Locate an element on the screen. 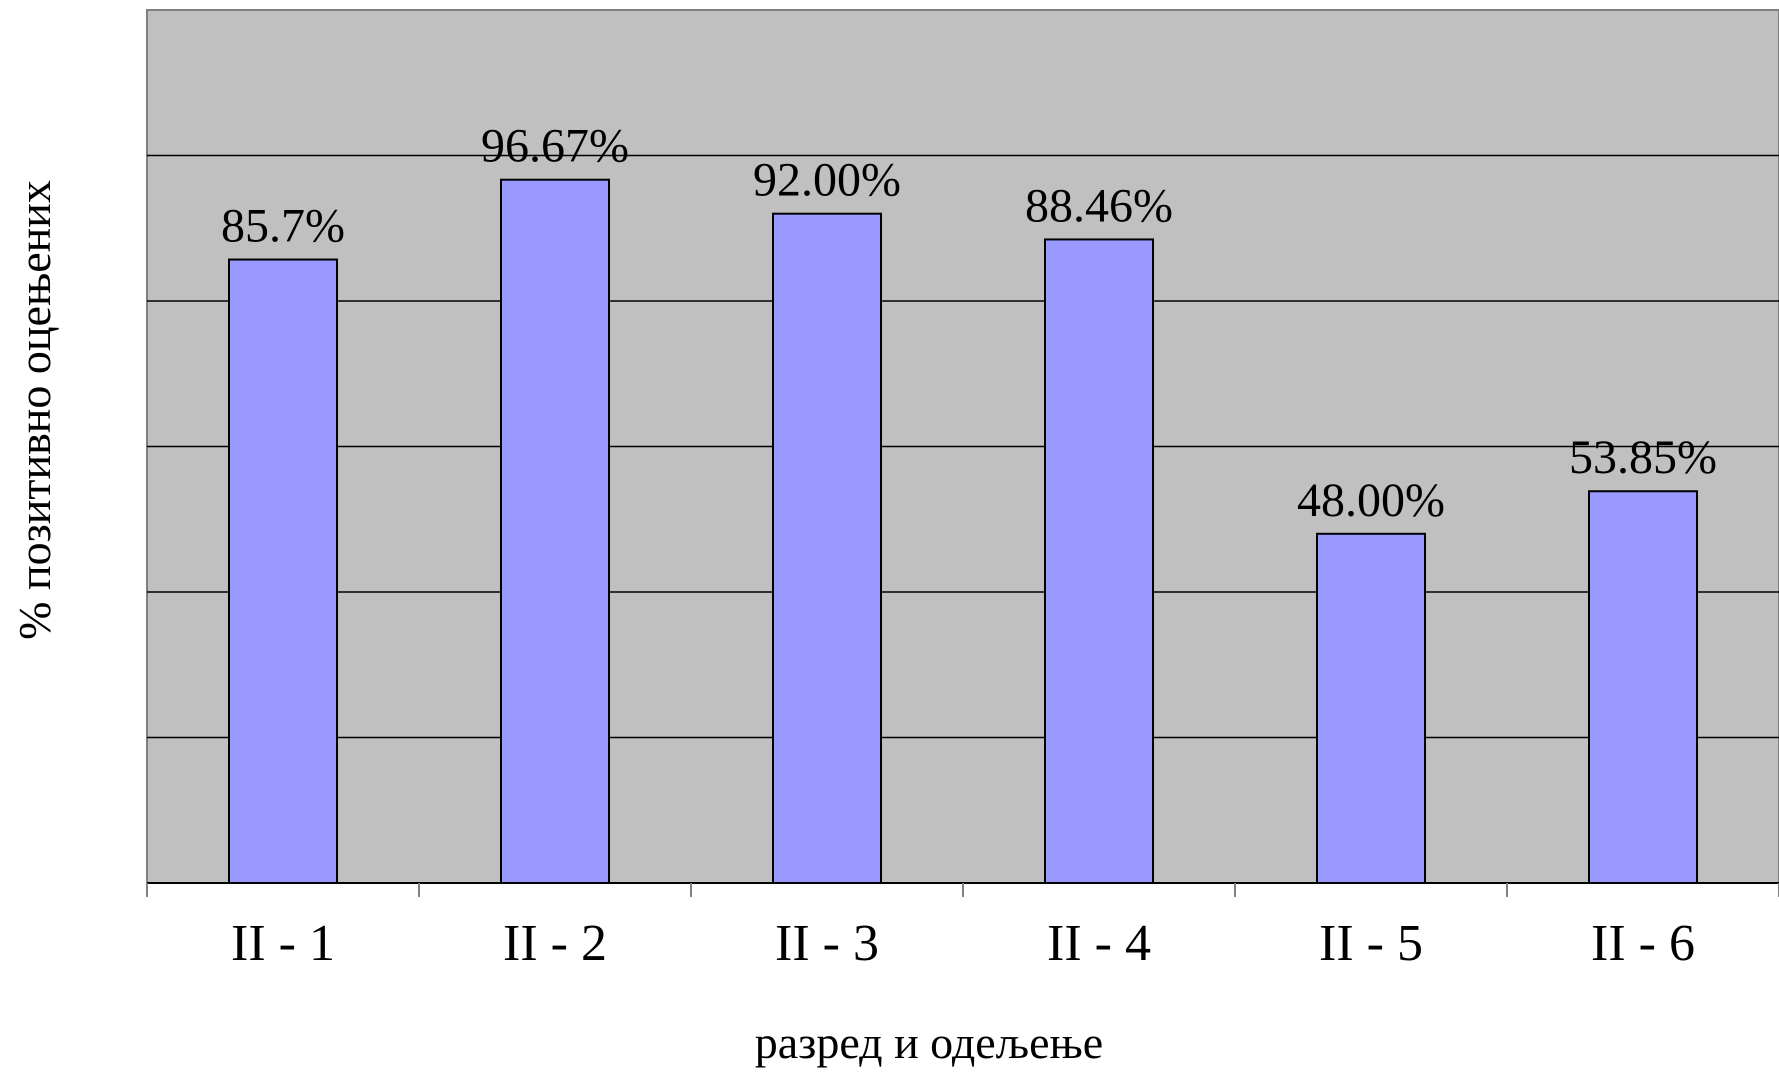 The width and height of the screenshot is (1779, 1076). x-tick-label-4: II - 4 is located at coordinates (1099, 943).